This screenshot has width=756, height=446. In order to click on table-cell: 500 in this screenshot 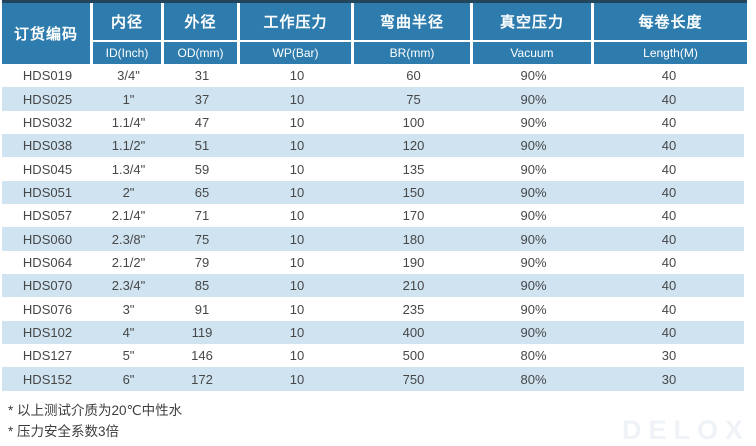, I will do `click(413, 356)`.